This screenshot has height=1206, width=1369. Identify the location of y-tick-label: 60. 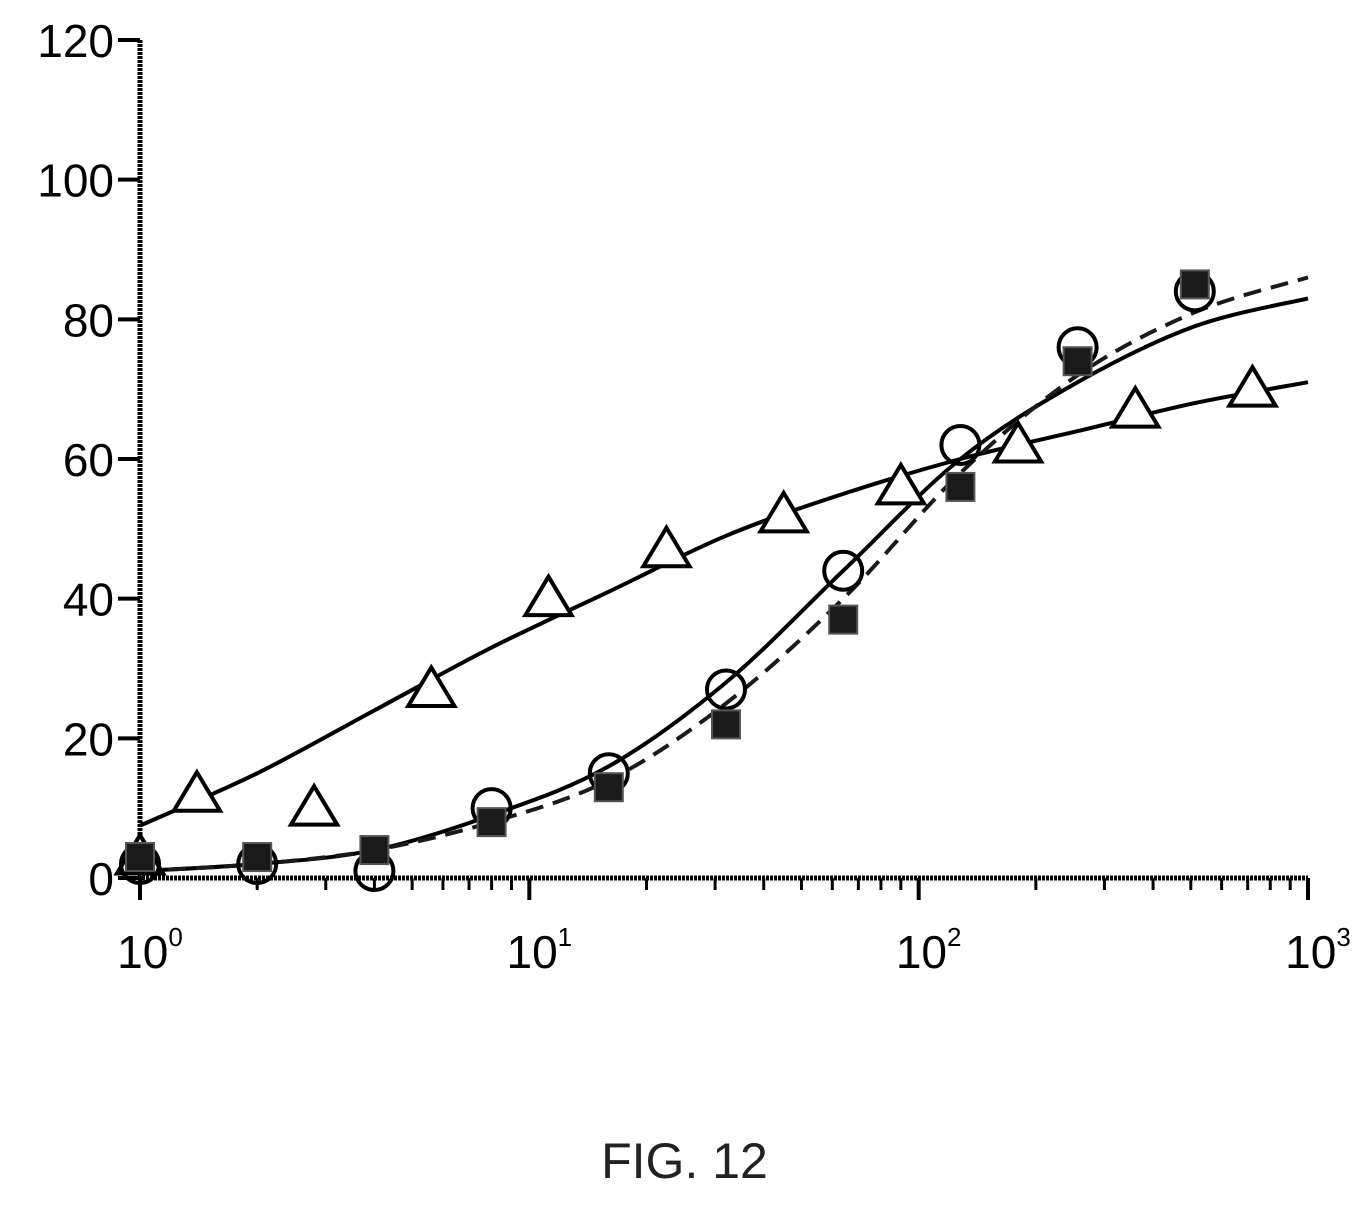
(88, 460).